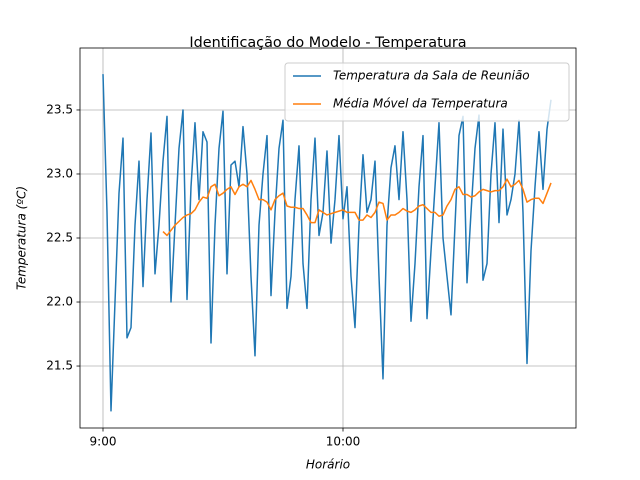 The width and height of the screenshot is (640, 480). Describe the element at coordinates (343, 442) in the screenshot. I see `x-tick-label: 10:00` at that location.